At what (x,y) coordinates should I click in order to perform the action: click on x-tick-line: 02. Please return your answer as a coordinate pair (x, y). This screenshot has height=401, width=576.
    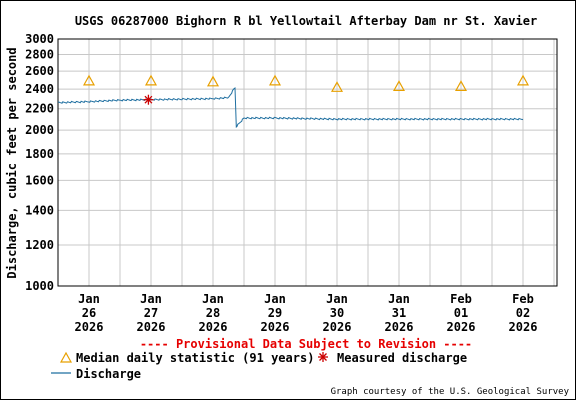
    Looking at the image, I should click on (523, 313).